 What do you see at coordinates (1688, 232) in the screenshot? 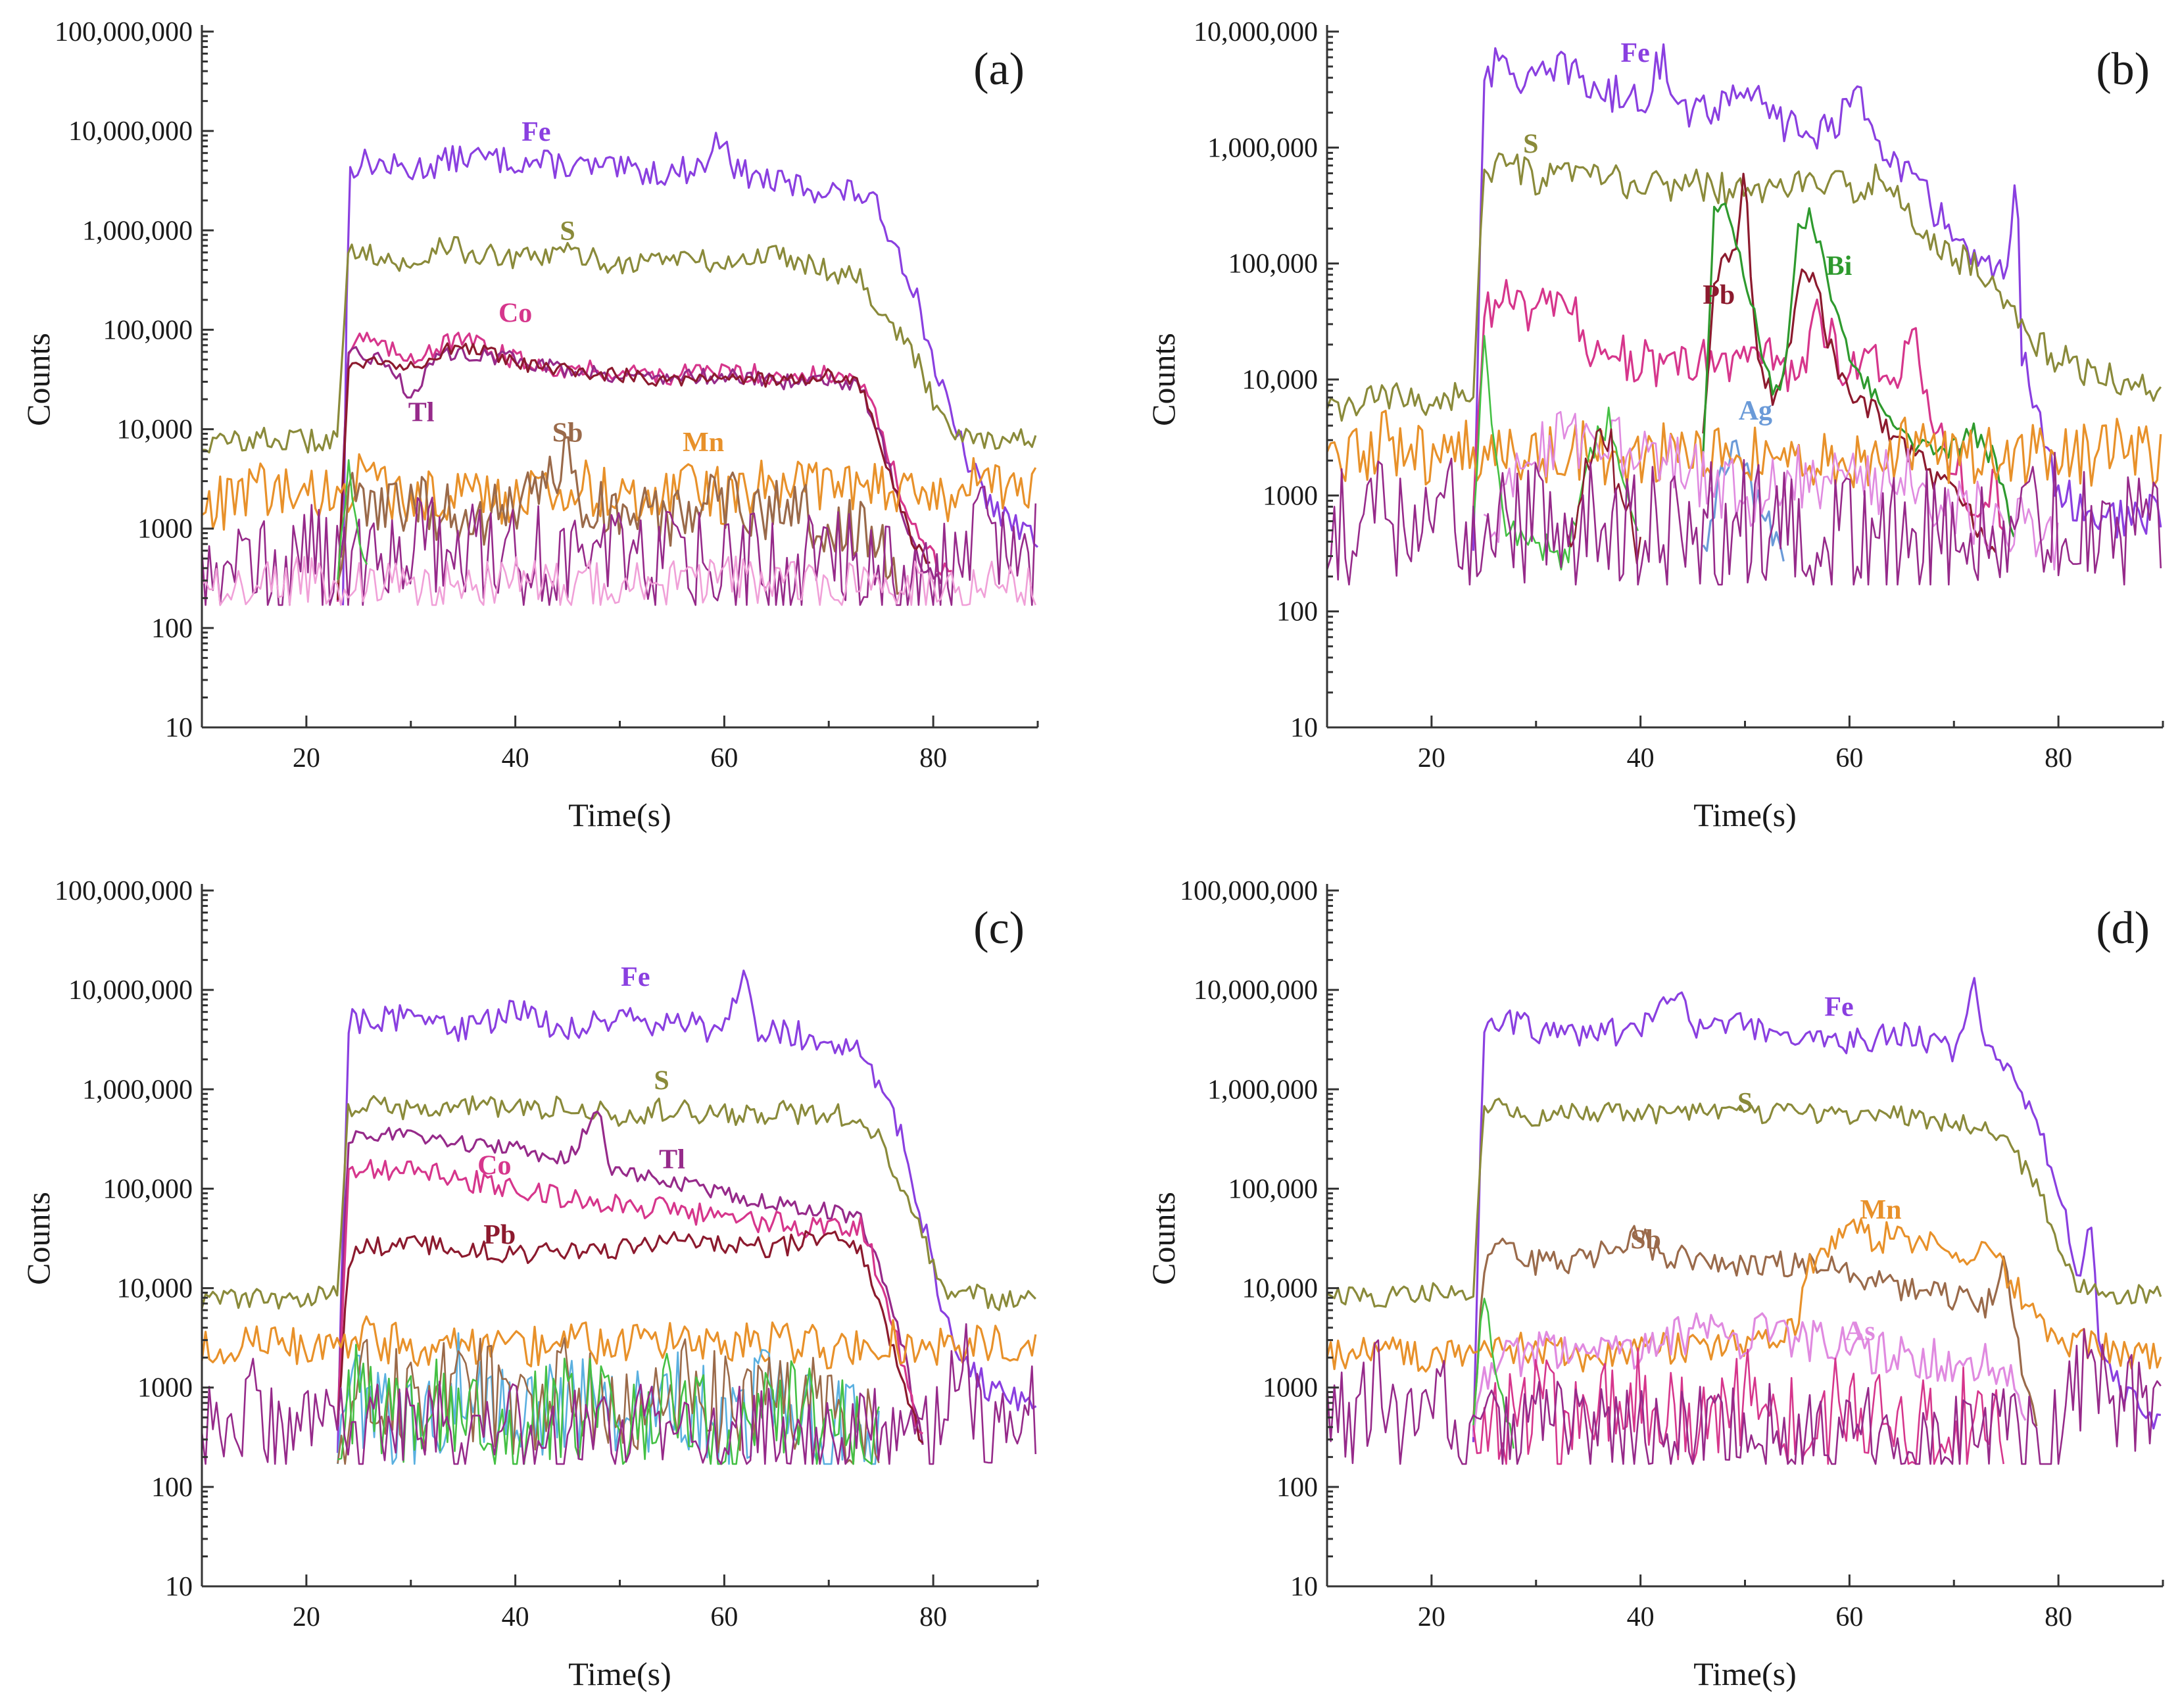
I see `series-labels: Fe S Bi Pb Ag` at bounding box center [1688, 232].